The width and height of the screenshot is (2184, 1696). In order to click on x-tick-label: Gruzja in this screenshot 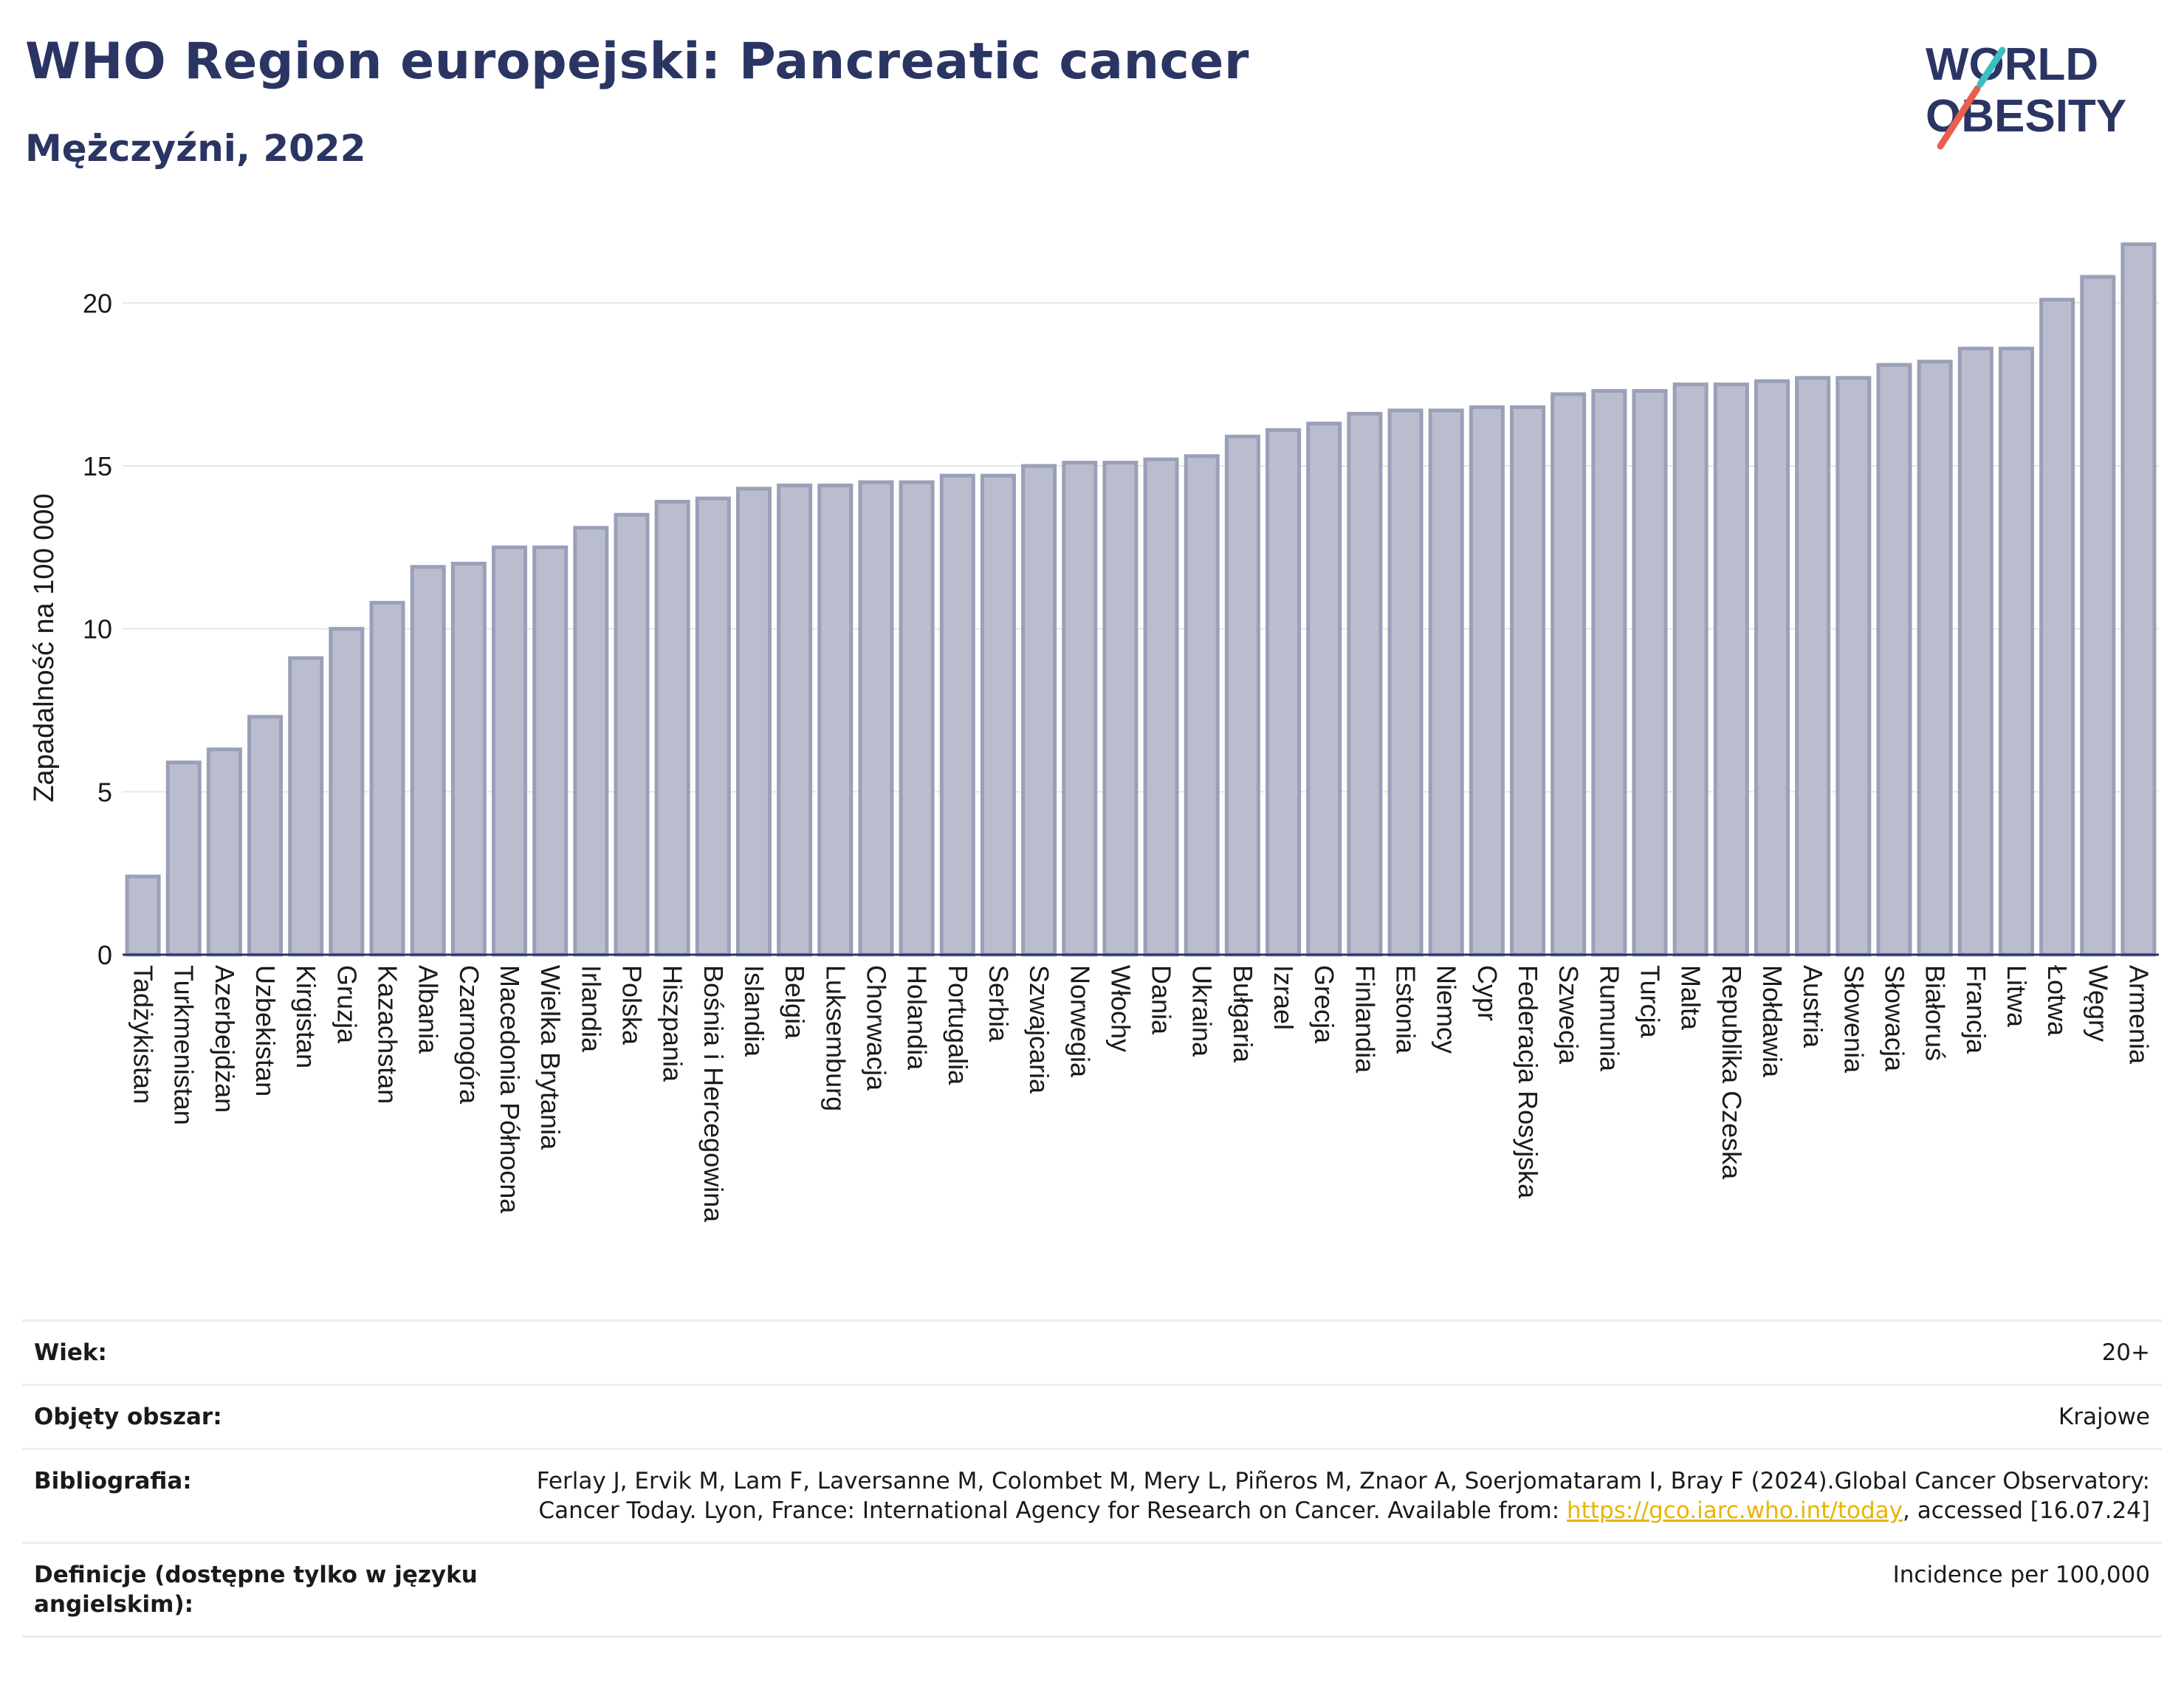, I will do `click(347, 1004)`.